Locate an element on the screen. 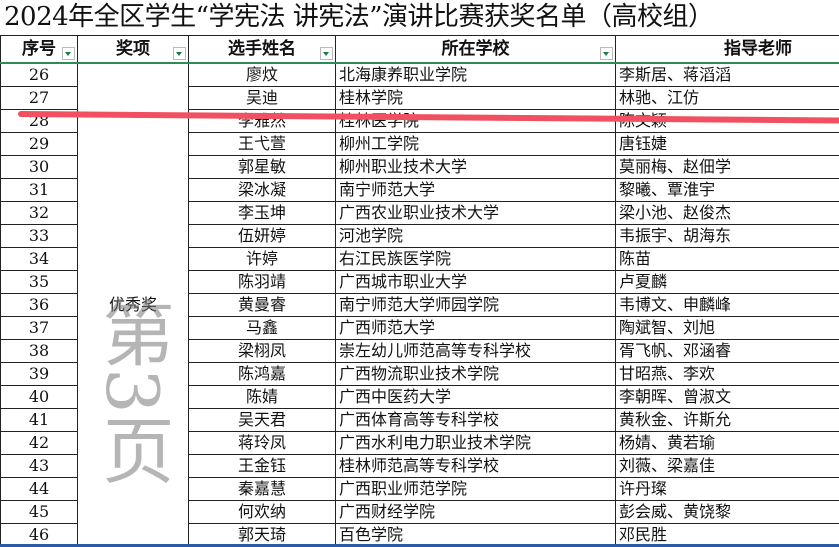 The height and width of the screenshot is (547, 839). cell-index: 41 is located at coordinates (39, 420).